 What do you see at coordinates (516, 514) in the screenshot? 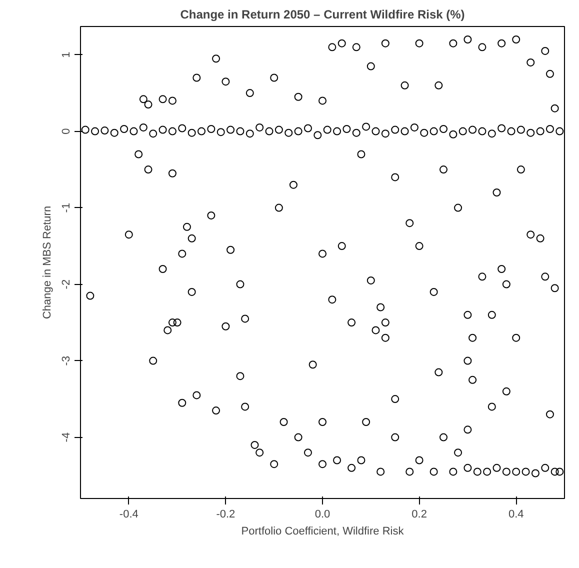
I see `x-tick-label: 0.4` at bounding box center [516, 514].